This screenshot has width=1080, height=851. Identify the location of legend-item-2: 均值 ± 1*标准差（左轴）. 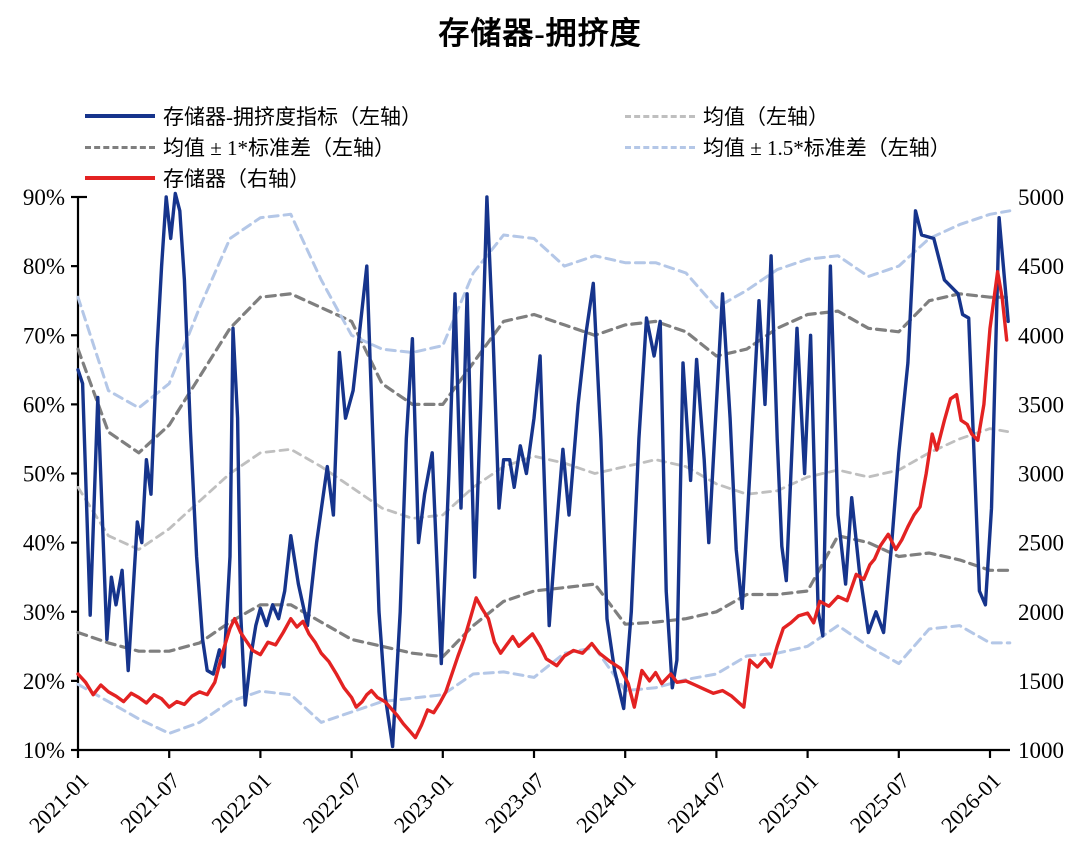
(240, 147).